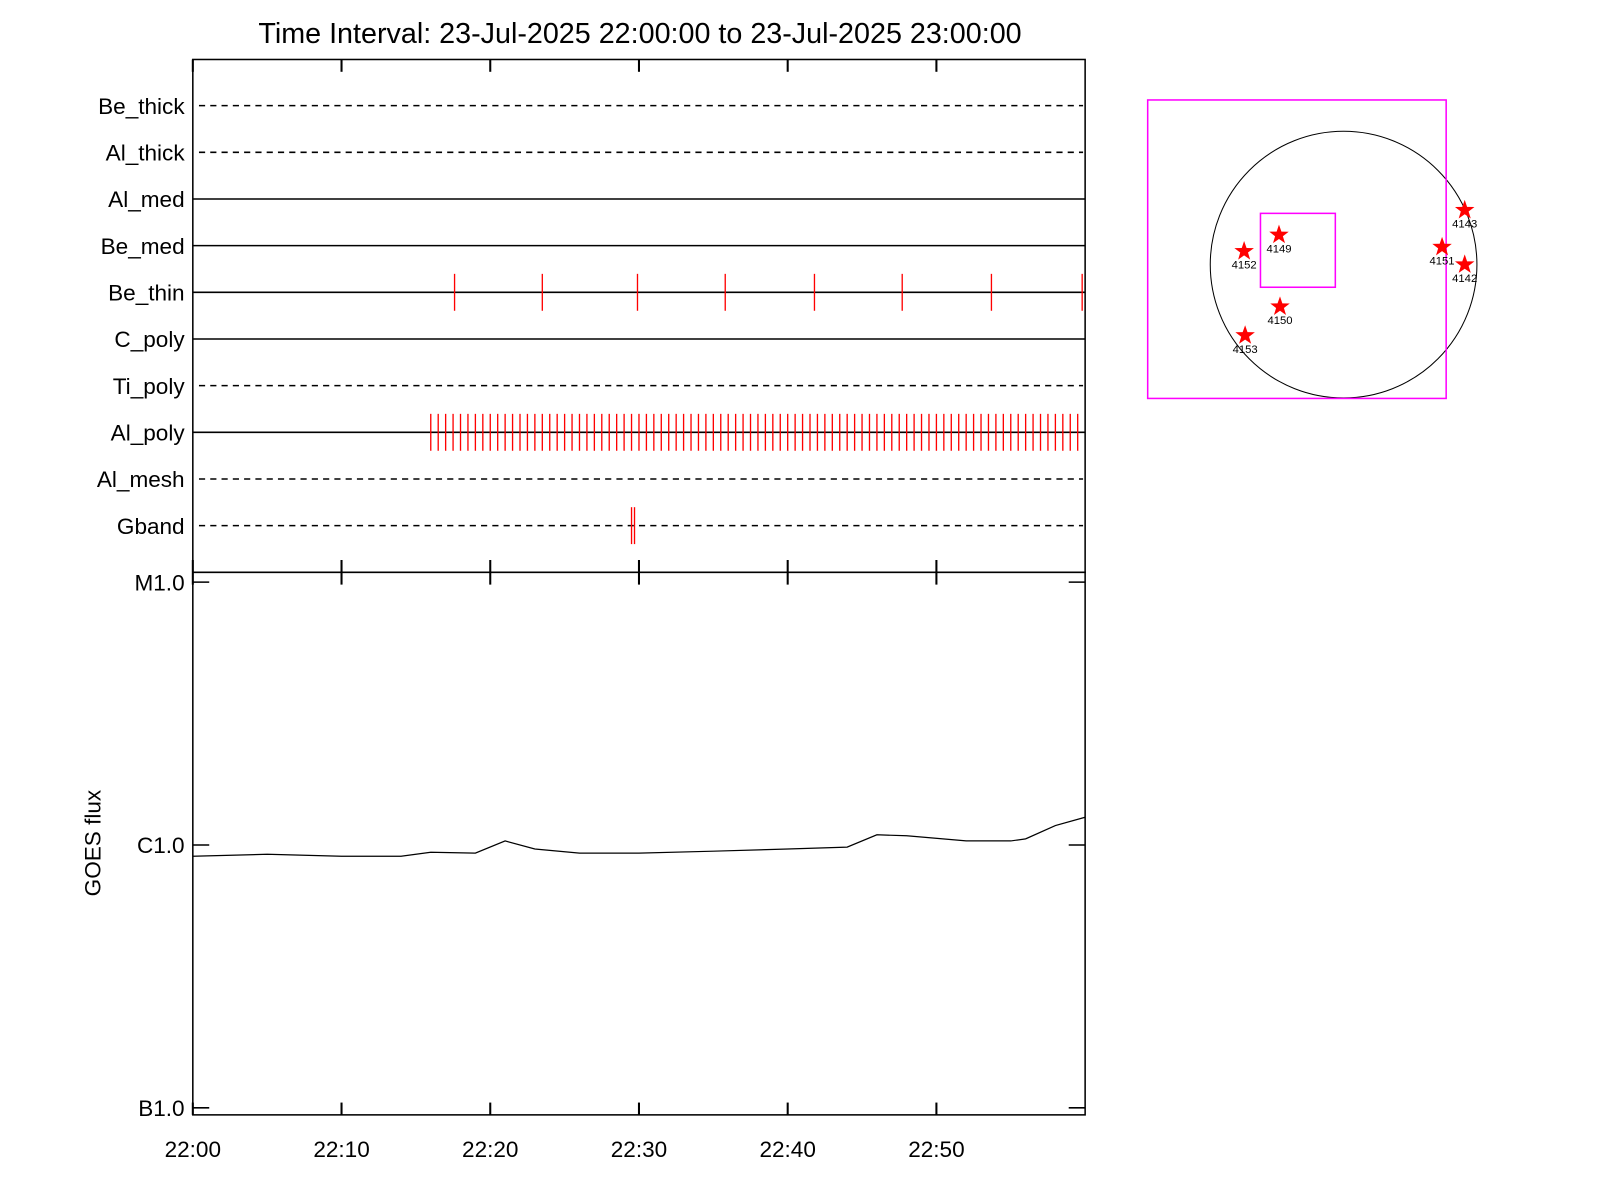  What do you see at coordinates (146, 293) in the screenshot?
I see `row-label: Be_thin` at bounding box center [146, 293].